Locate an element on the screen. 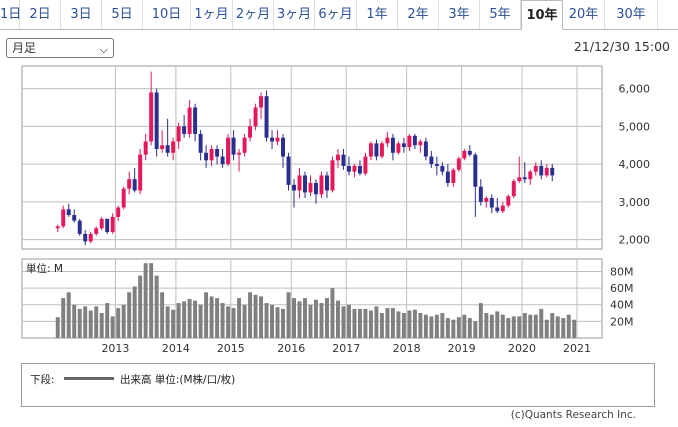 This screenshot has width=678, height=427. tab-13: 10年 is located at coordinates (542, 15).